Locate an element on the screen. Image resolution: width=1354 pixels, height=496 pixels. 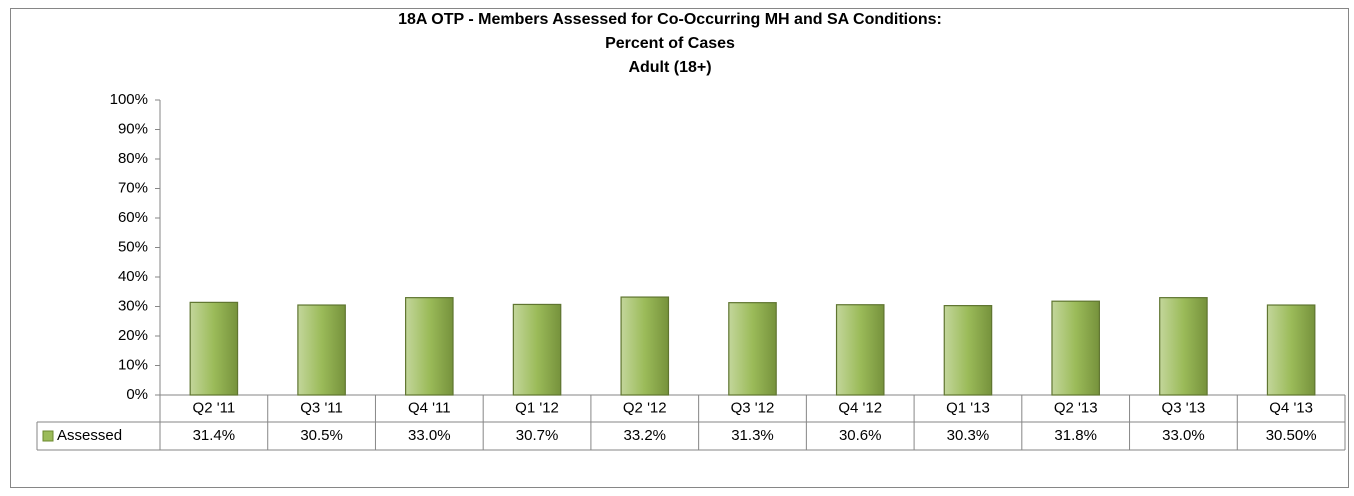
x-tick-label: Q3 '12 is located at coordinates (753, 407).